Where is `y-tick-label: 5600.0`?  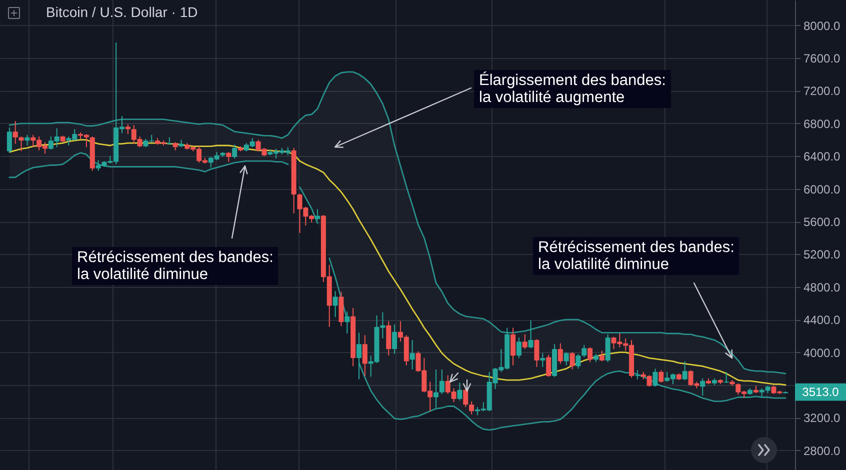
y-tick-label: 5600.0 is located at coordinates (822, 222).